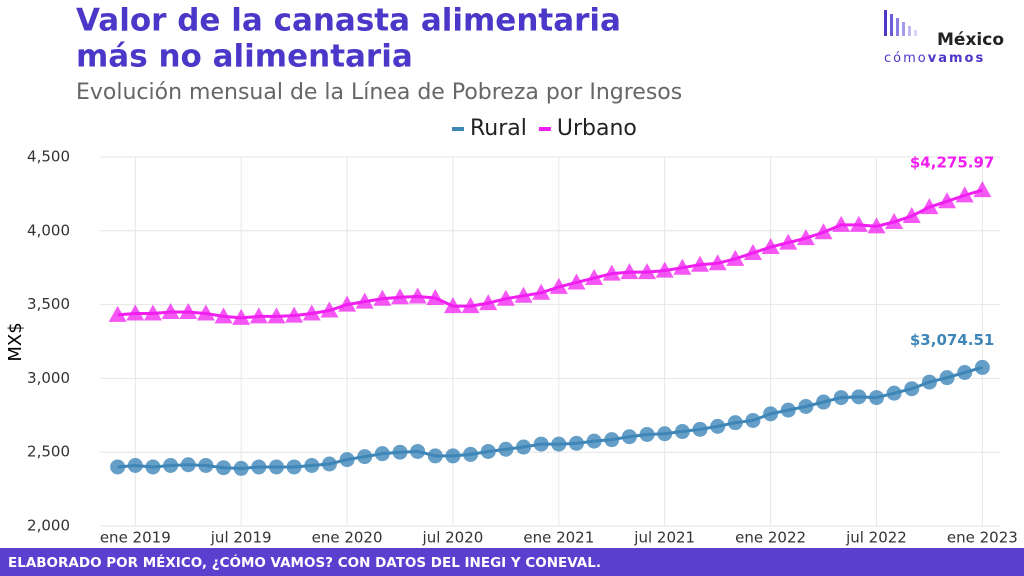 Image resolution: width=1024 pixels, height=576 pixels. What do you see at coordinates (48, 526) in the screenshot?
I see `y-tick-label: 2,000` at bounding box center [48, 526].